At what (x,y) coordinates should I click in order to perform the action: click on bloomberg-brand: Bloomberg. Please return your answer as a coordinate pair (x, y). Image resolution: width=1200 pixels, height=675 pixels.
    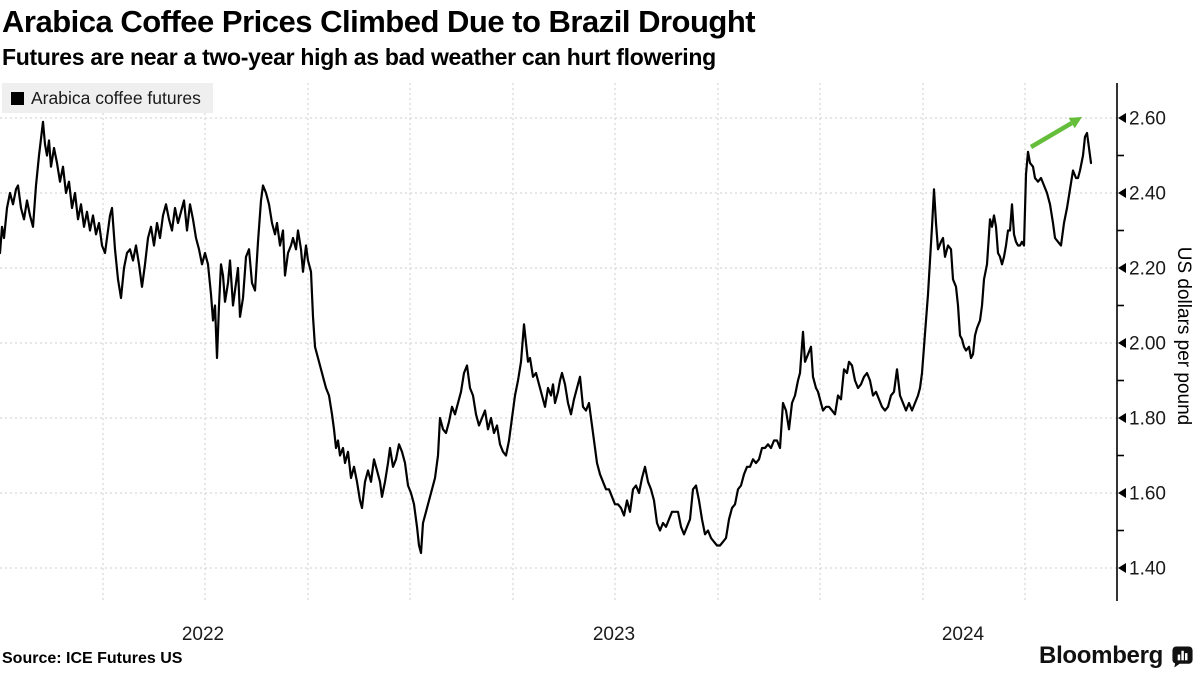
    Looking at the image, I should click on (1116, 656).